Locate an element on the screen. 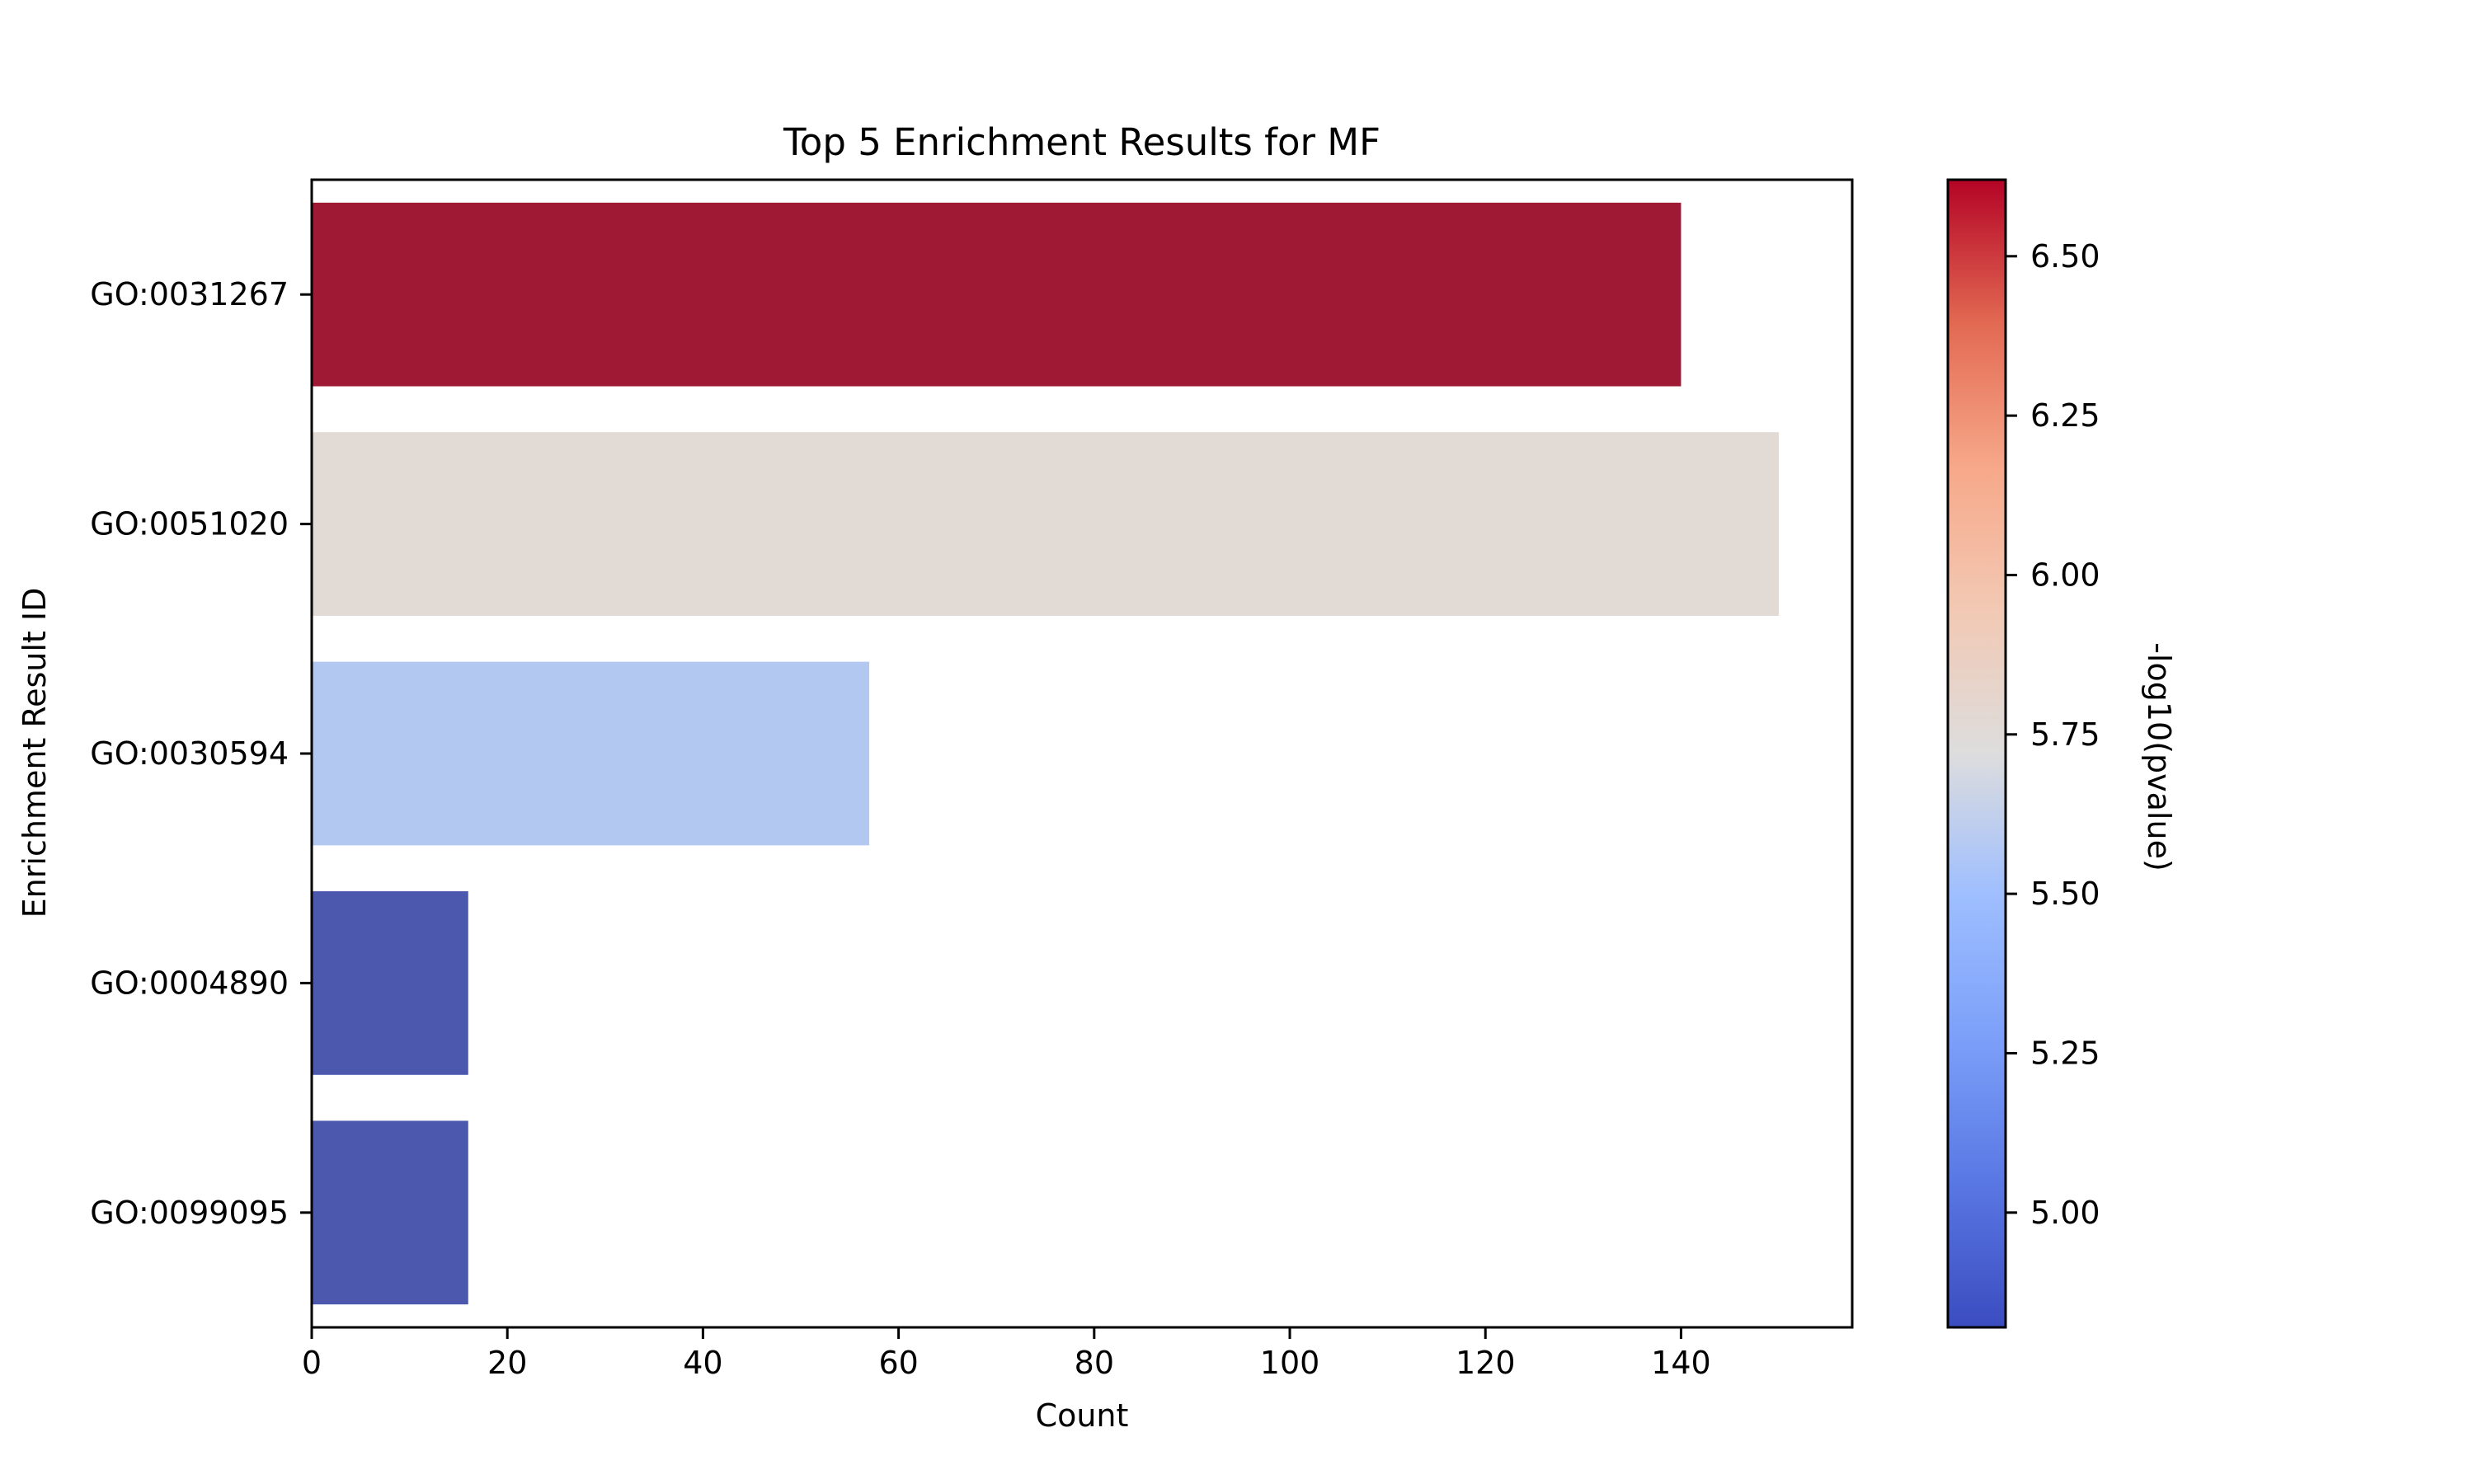 This screenshot has width=2474, height=1484. y-tick-label: GO:0004890 is located at coordinates (189, 983).